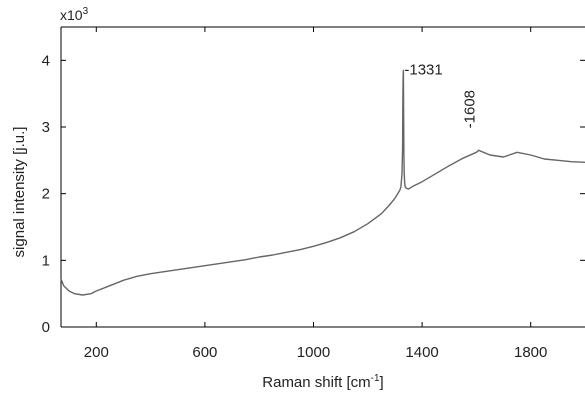 This screenshot has height=396, width=585. What do you see at coordinates (46, 194) in the screenshot?
I see `y-tick-label: 2` at bounding box center [46, 194].